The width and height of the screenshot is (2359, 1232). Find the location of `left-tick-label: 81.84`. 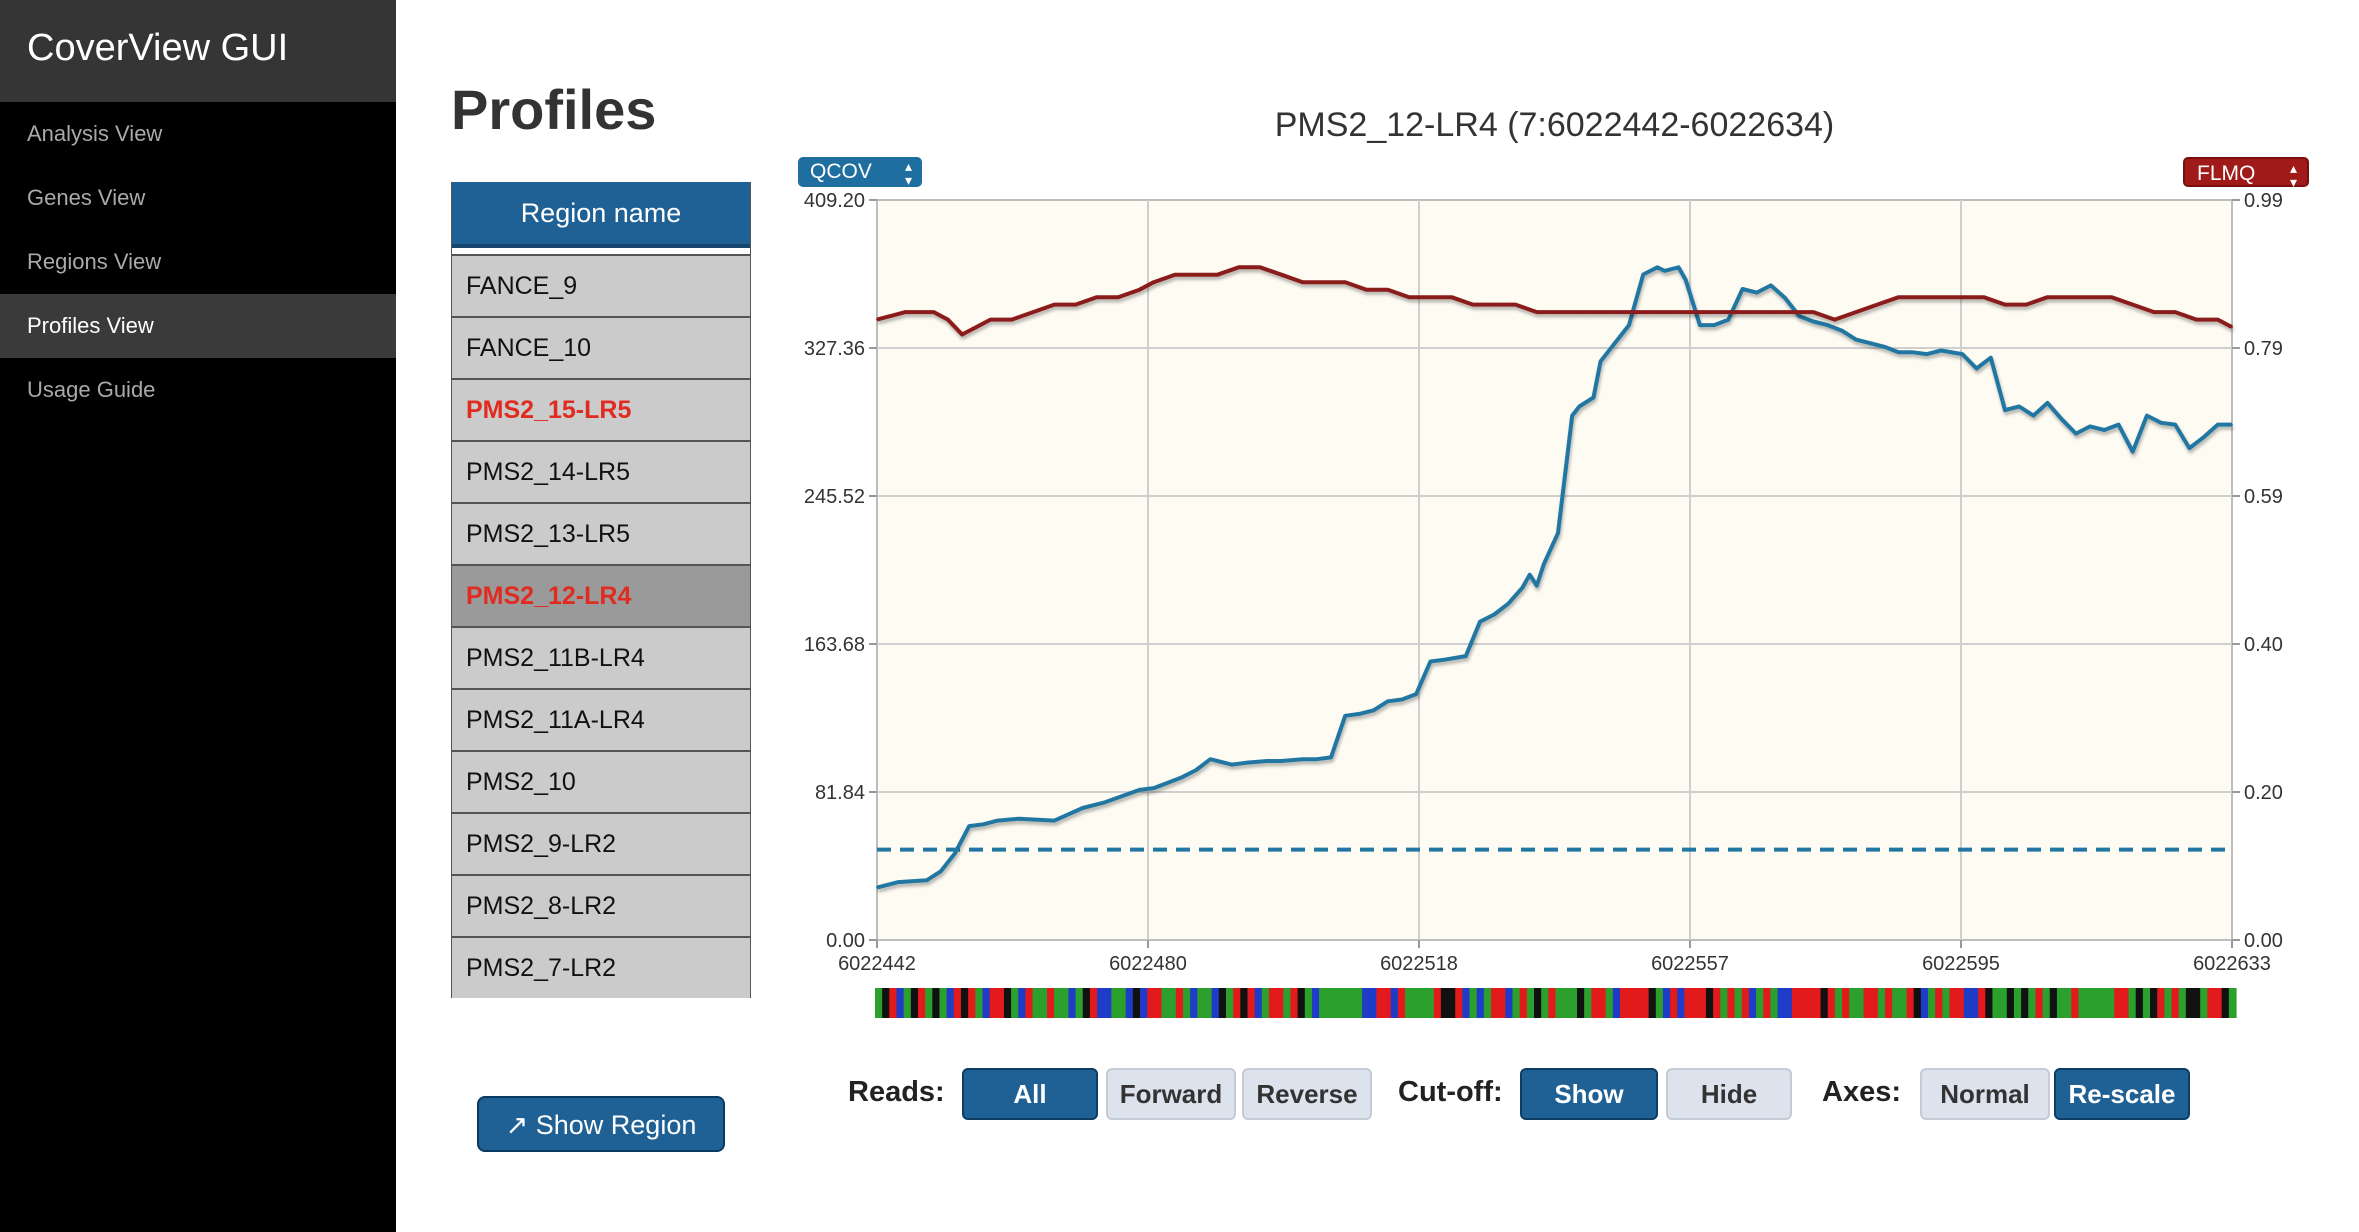

left-tick-label: 81.84 is located at coordinates (840, 793).